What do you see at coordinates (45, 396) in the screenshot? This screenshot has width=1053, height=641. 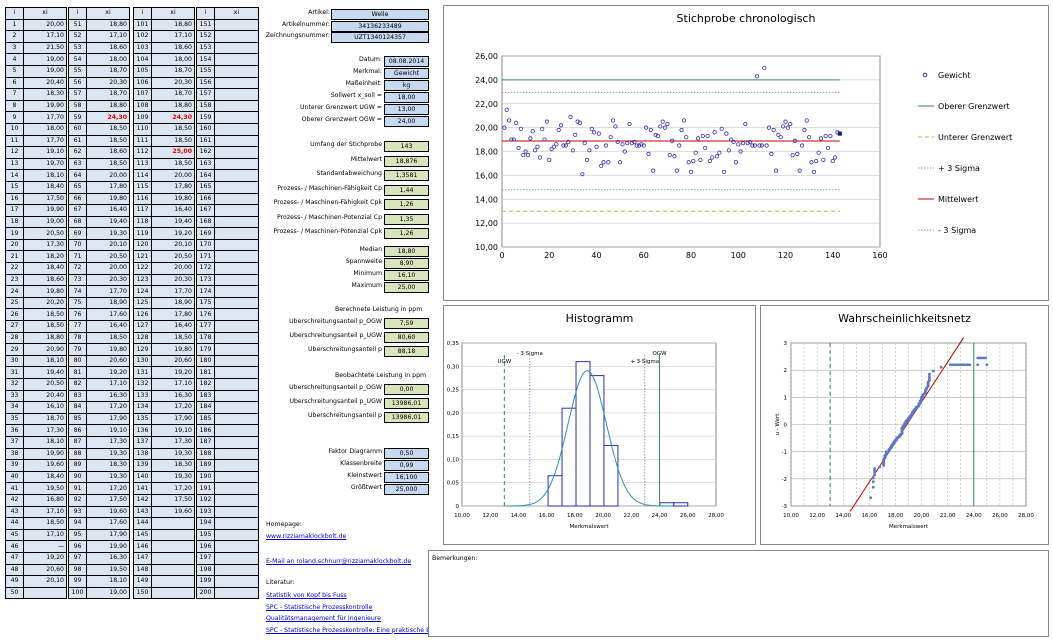 I see `value-cell: 20,40` at bounding box center [45, 396].